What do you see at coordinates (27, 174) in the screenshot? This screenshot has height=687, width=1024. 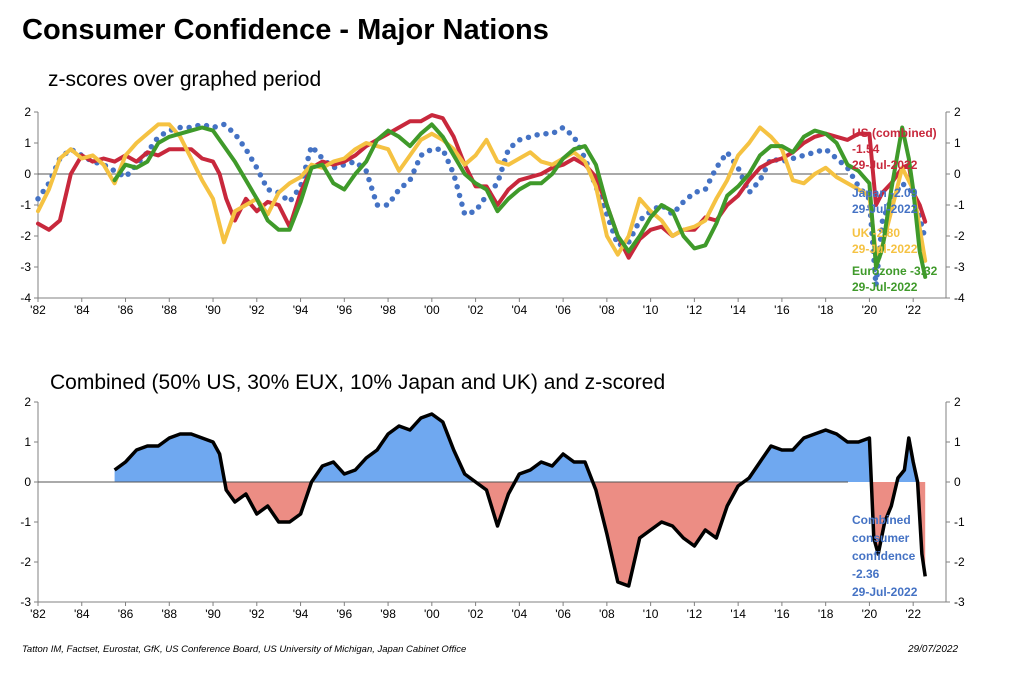 I see `top-y-tick-label: 0` at bounding box center [27, 174].